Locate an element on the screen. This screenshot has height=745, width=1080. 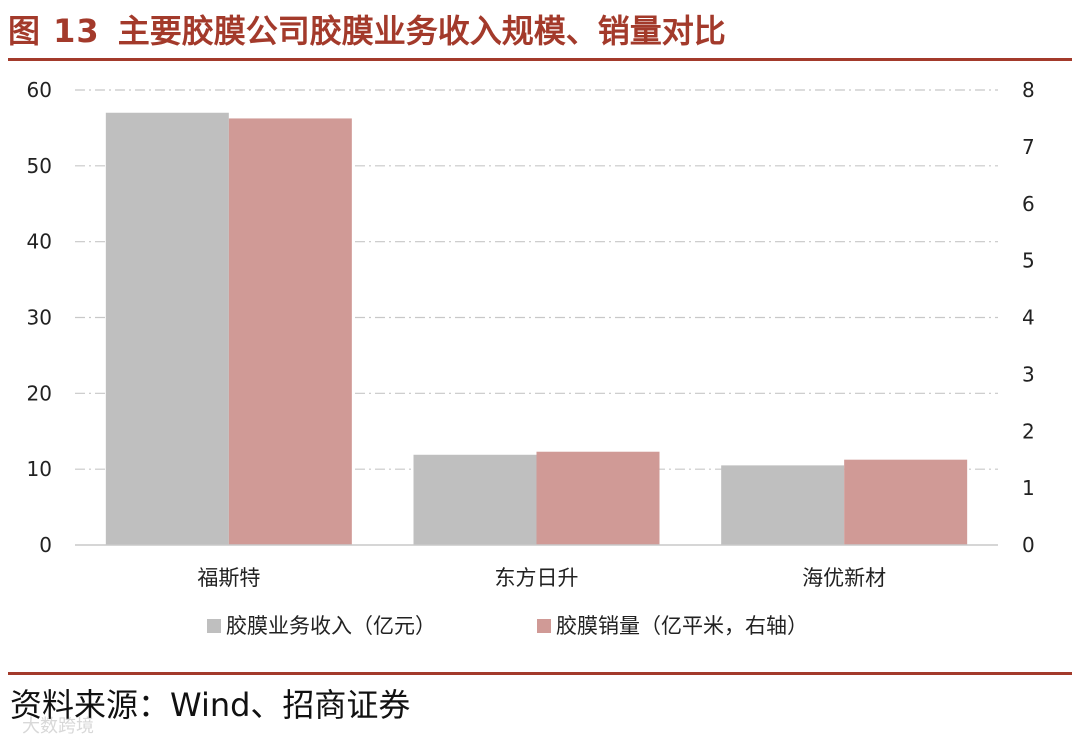
left-axis-tick-label: 30 is located at coordinates (39, 318).